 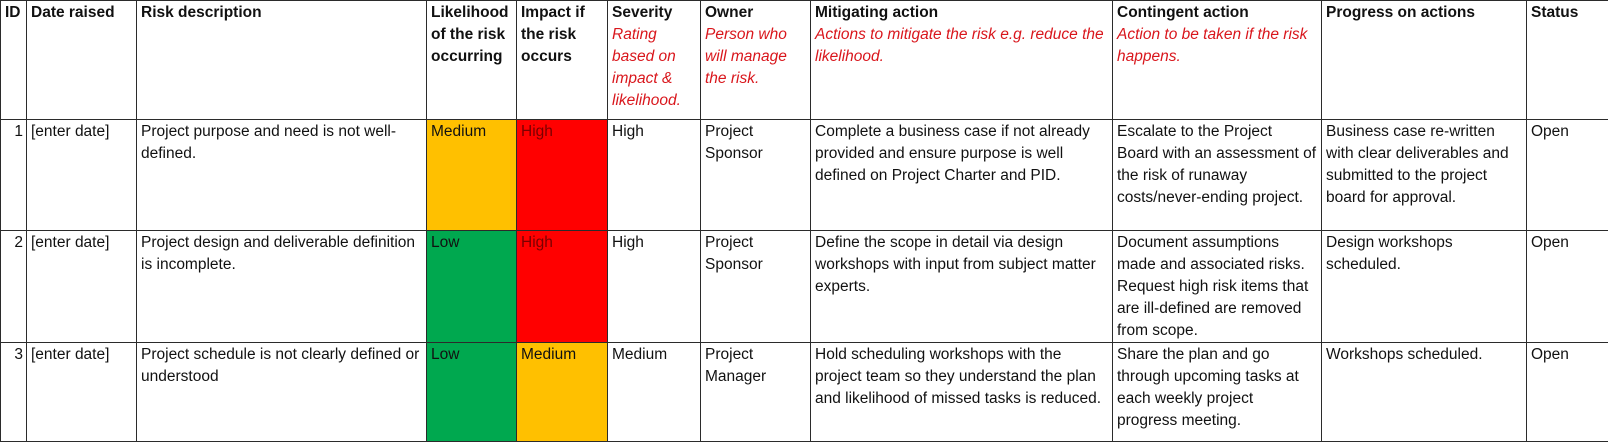 What do you see at coordinates (755, 392) in the screenshot?
I see `cell-owner: Project Manager` at bounding box center [755, 392].